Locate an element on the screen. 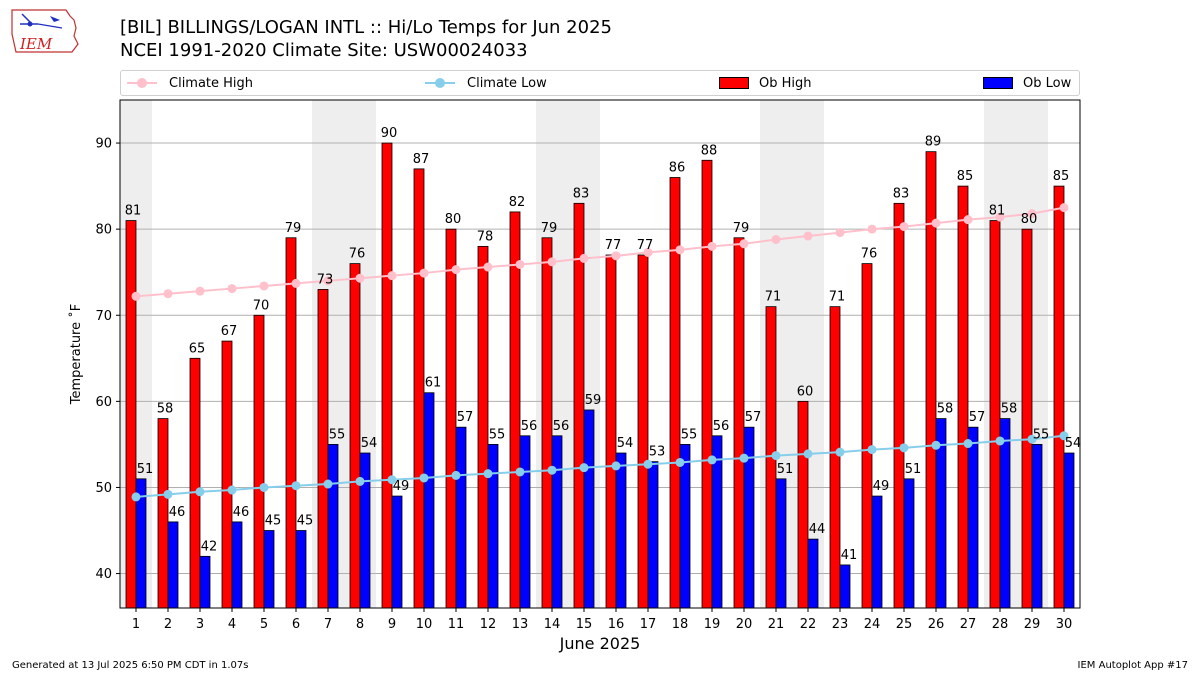  ob-high-swatch is located at coordinates (734, 83).